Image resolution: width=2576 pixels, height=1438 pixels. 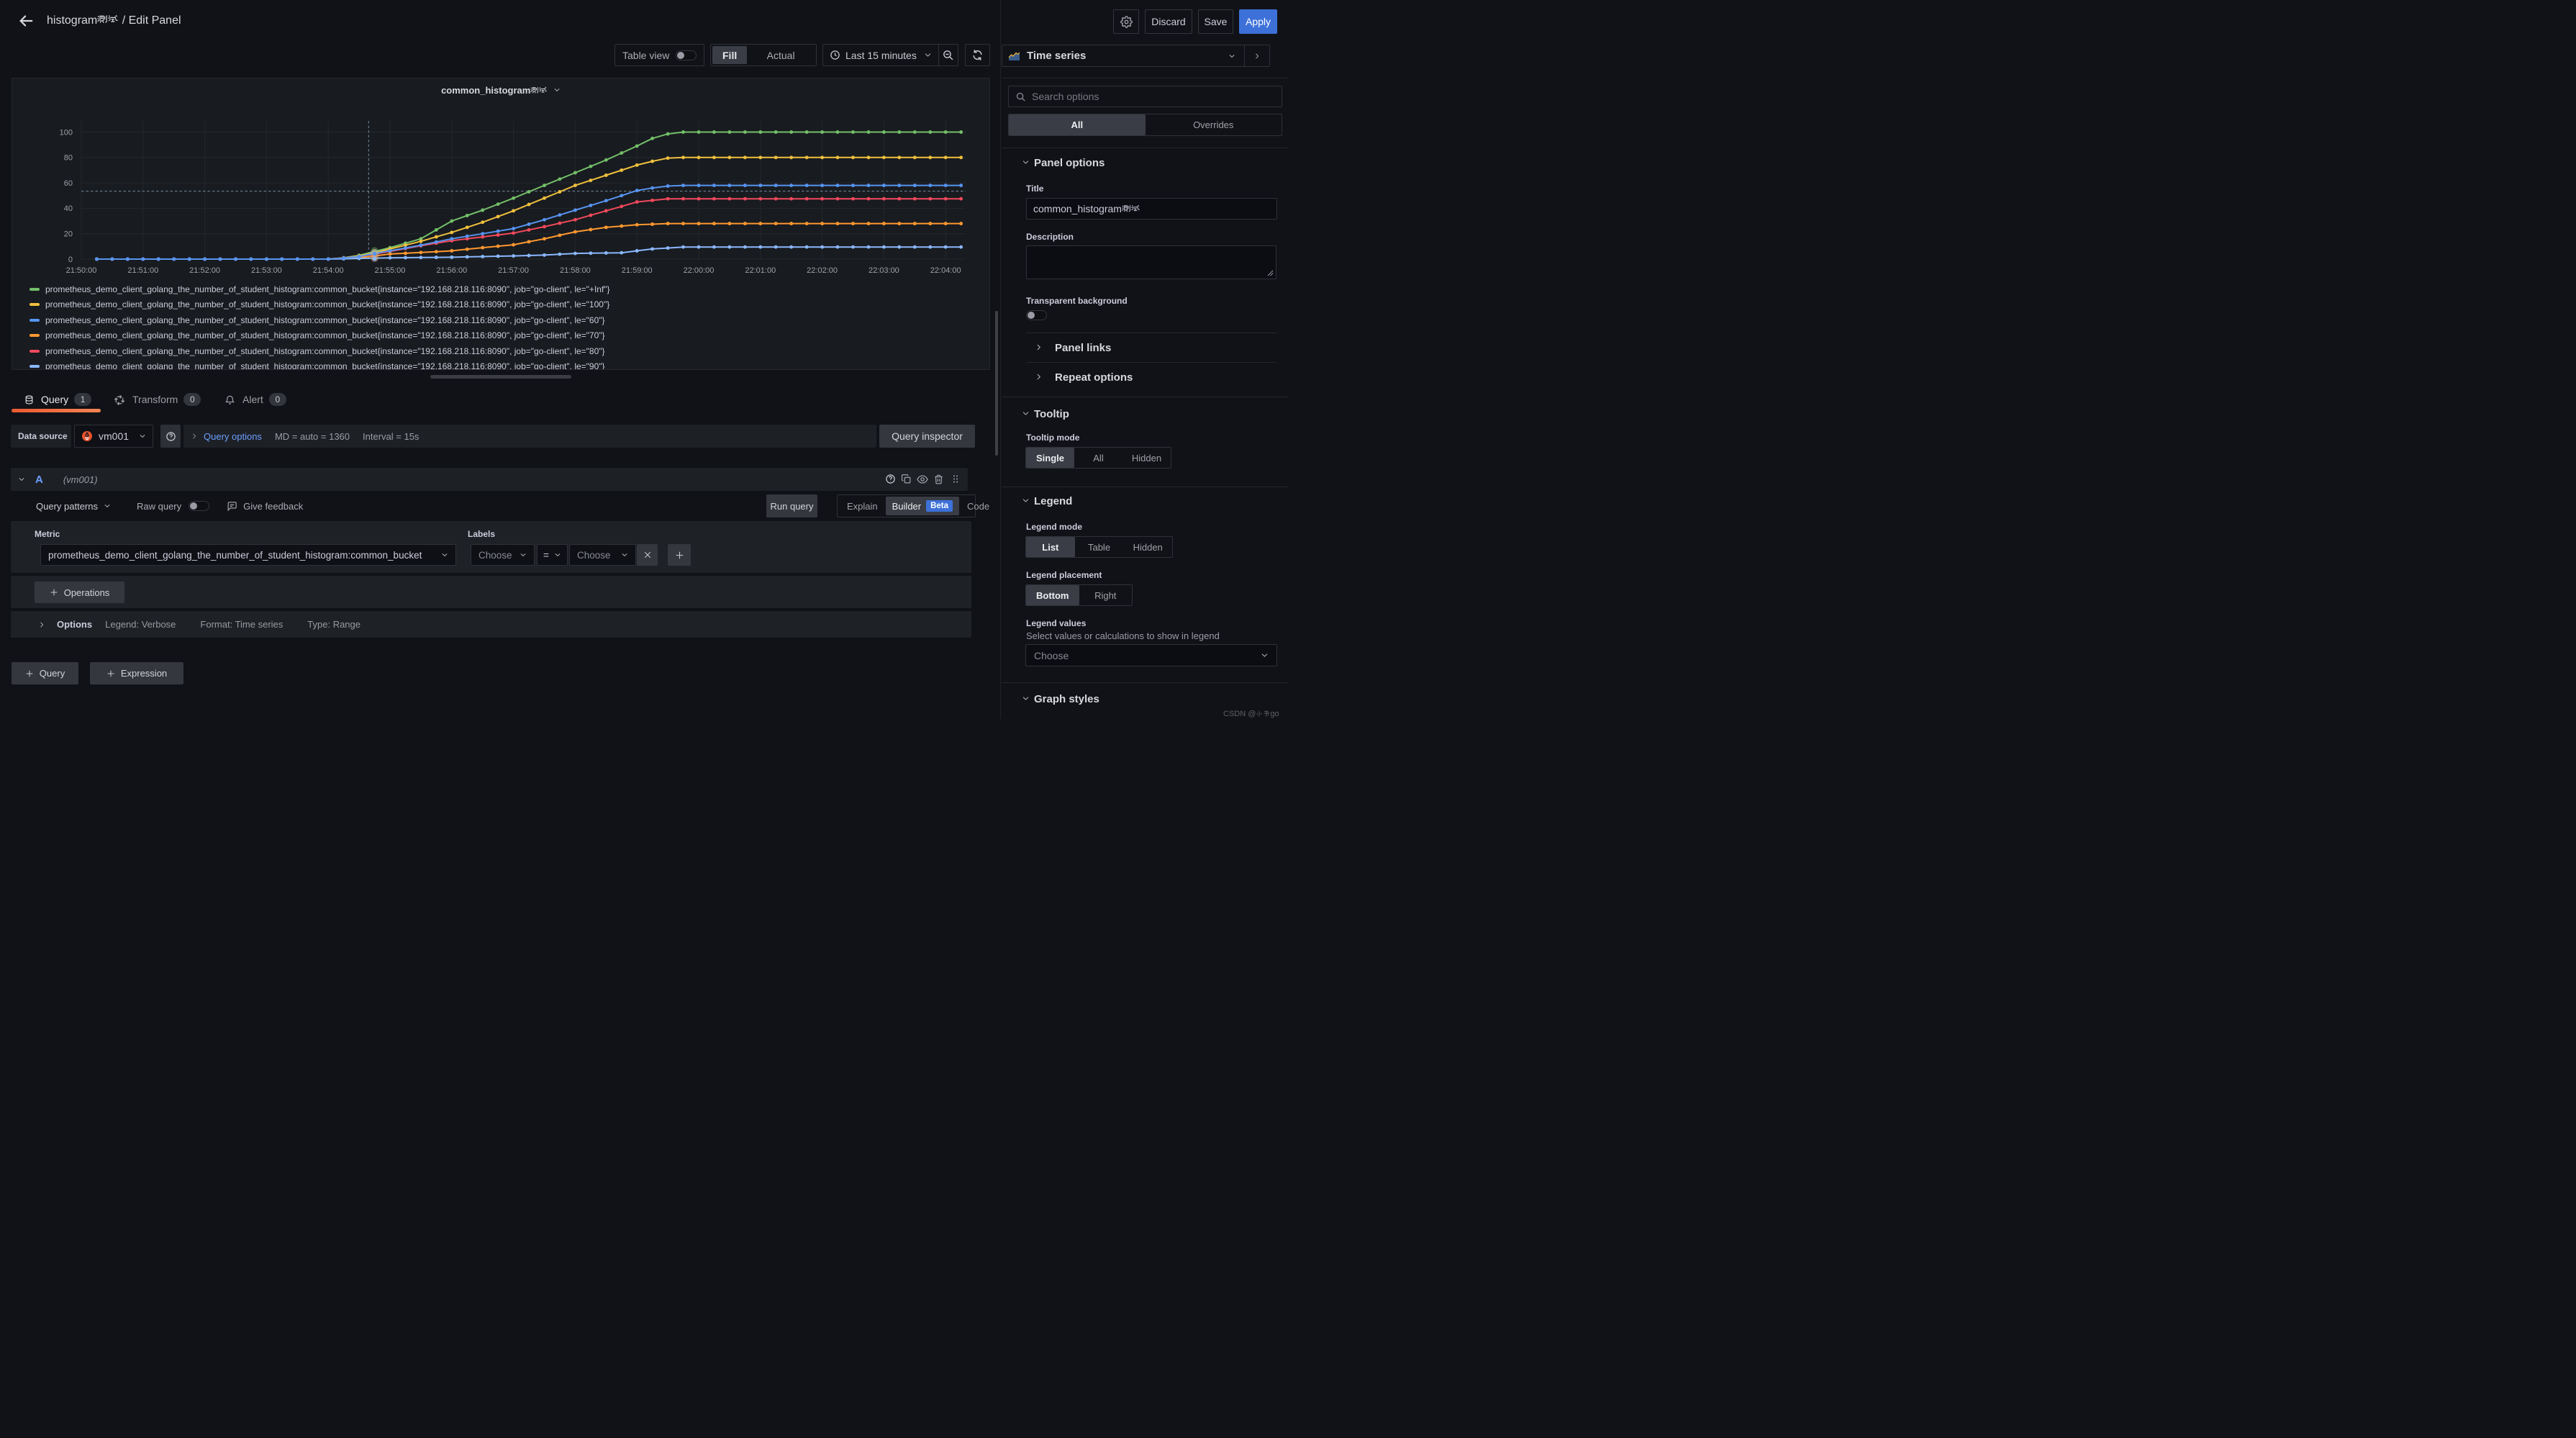 What do you see at coordinates (945, 270) in the screenshot?
I see `svg-text: 22:04:00` at bounding box center [945, 270].